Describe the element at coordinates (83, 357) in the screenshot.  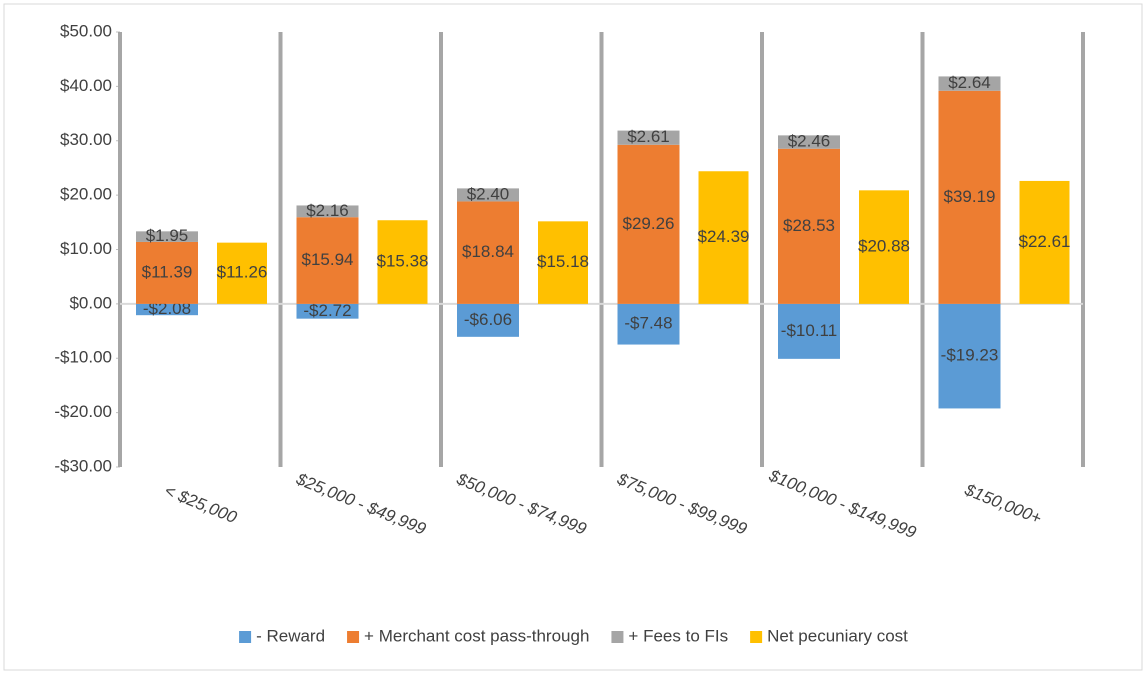
I see `y-tick-label: -$10.00` at that location.